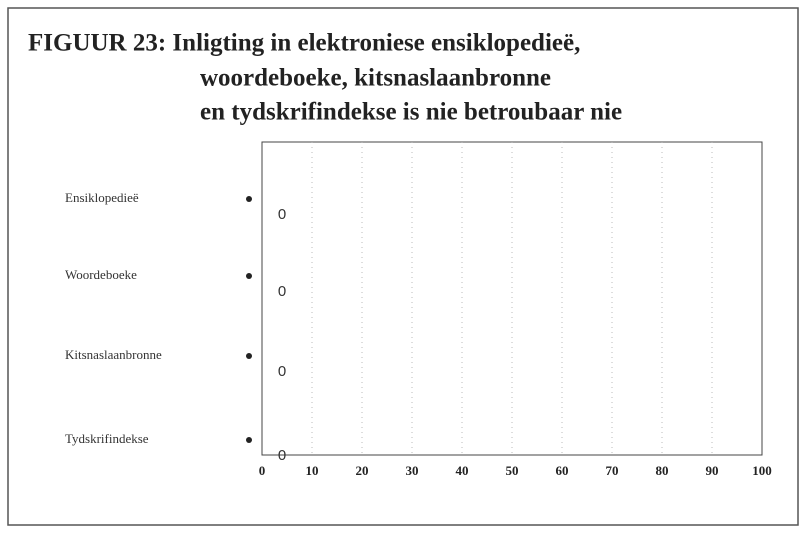  I want to click on y-tick-label: Kitsnaslaanbronne, so click(113, 354).